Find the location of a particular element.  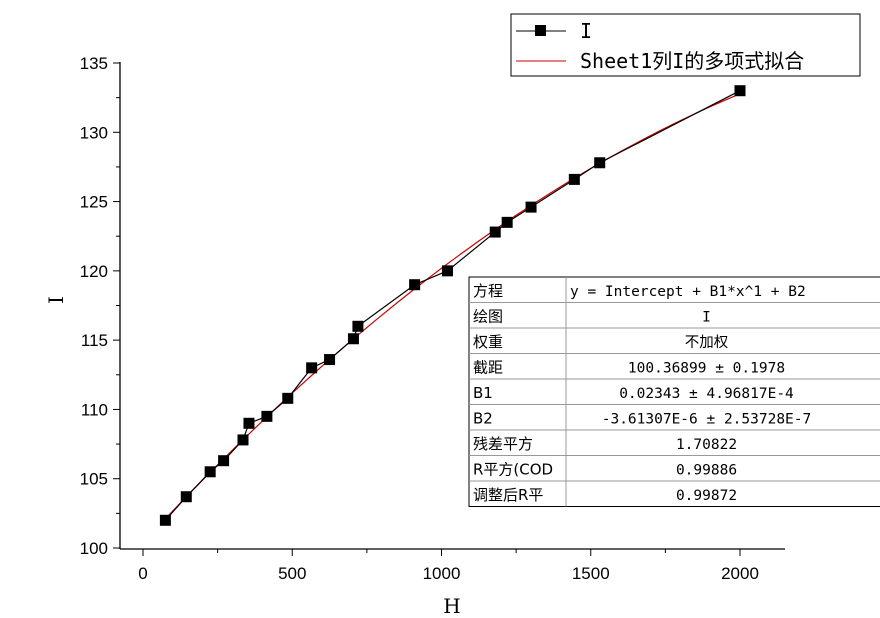

table-row-value: 0.99886 is located at coordinates (706, 471).